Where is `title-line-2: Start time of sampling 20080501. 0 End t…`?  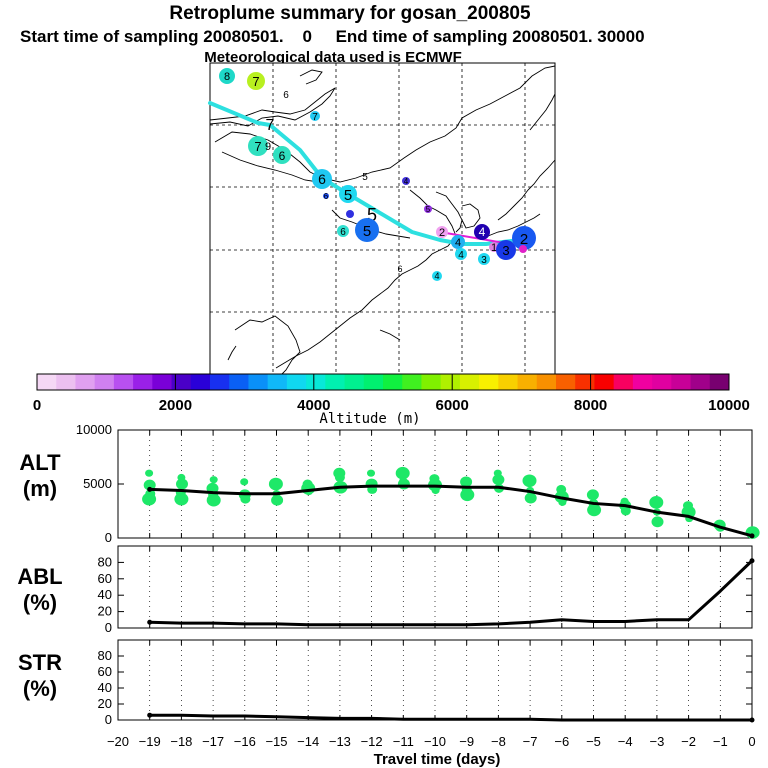 title-line-2: Start time of sampling 20080501. 0 End t… is located at coordinates (332, 36).